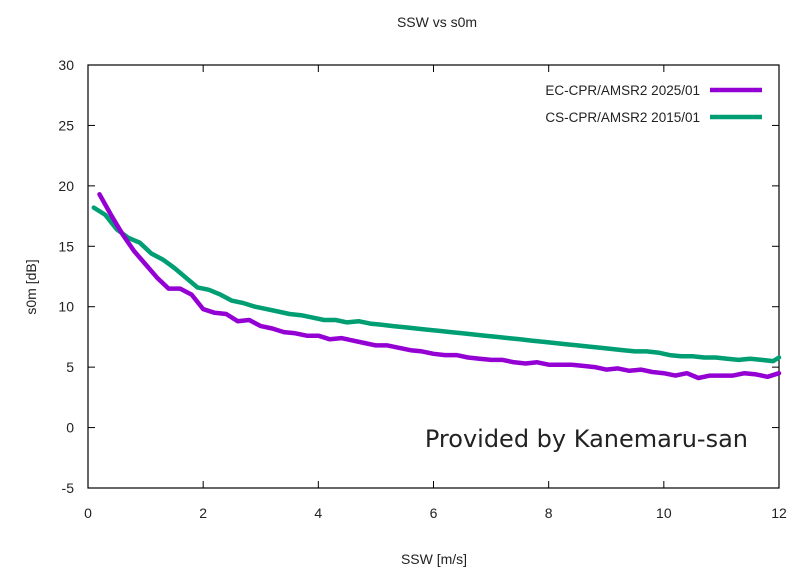  What do you see at coordinates (70, 367) in the screenshot?
I see `y-tick-label: 5` at bounding box center [70, 367].